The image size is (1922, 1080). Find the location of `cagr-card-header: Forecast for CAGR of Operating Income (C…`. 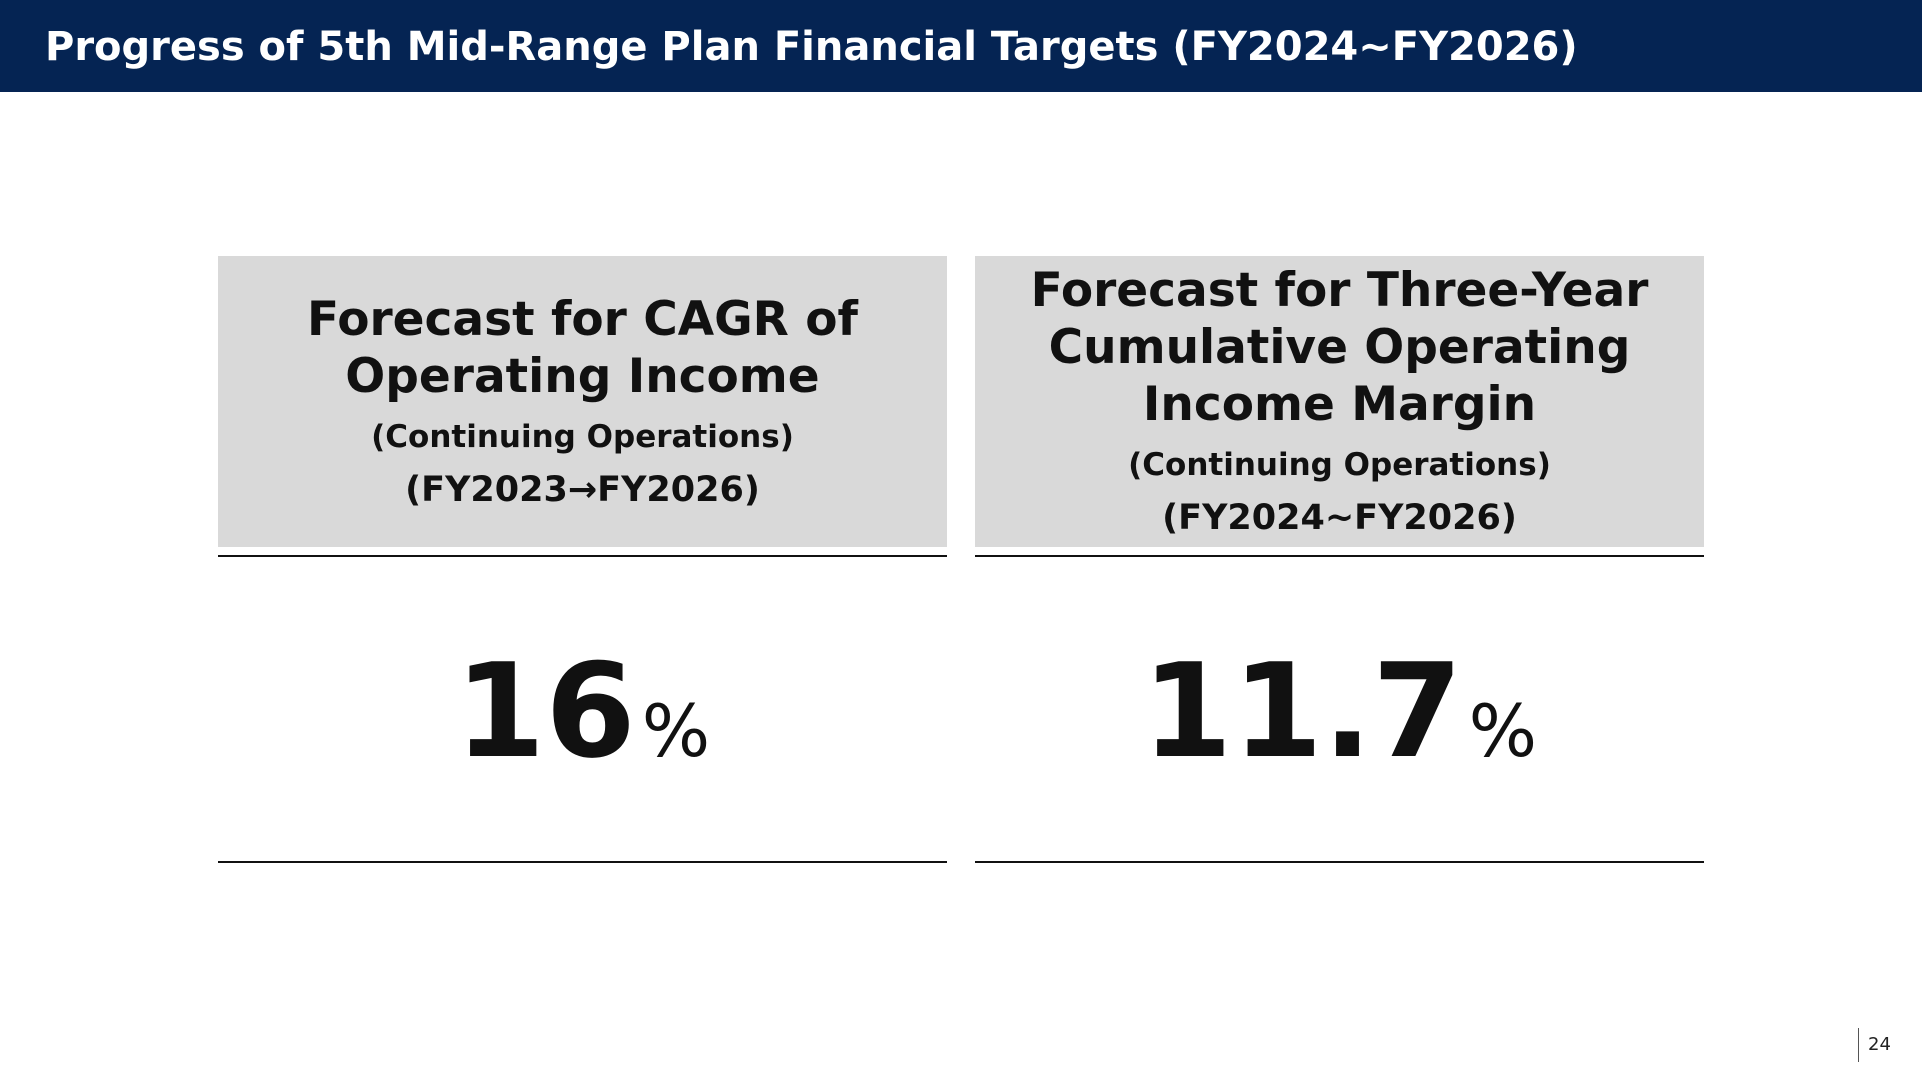

cagr-card-header: Forecast for CAGR of Operating Income (C… is located at coordinates (582, 401).